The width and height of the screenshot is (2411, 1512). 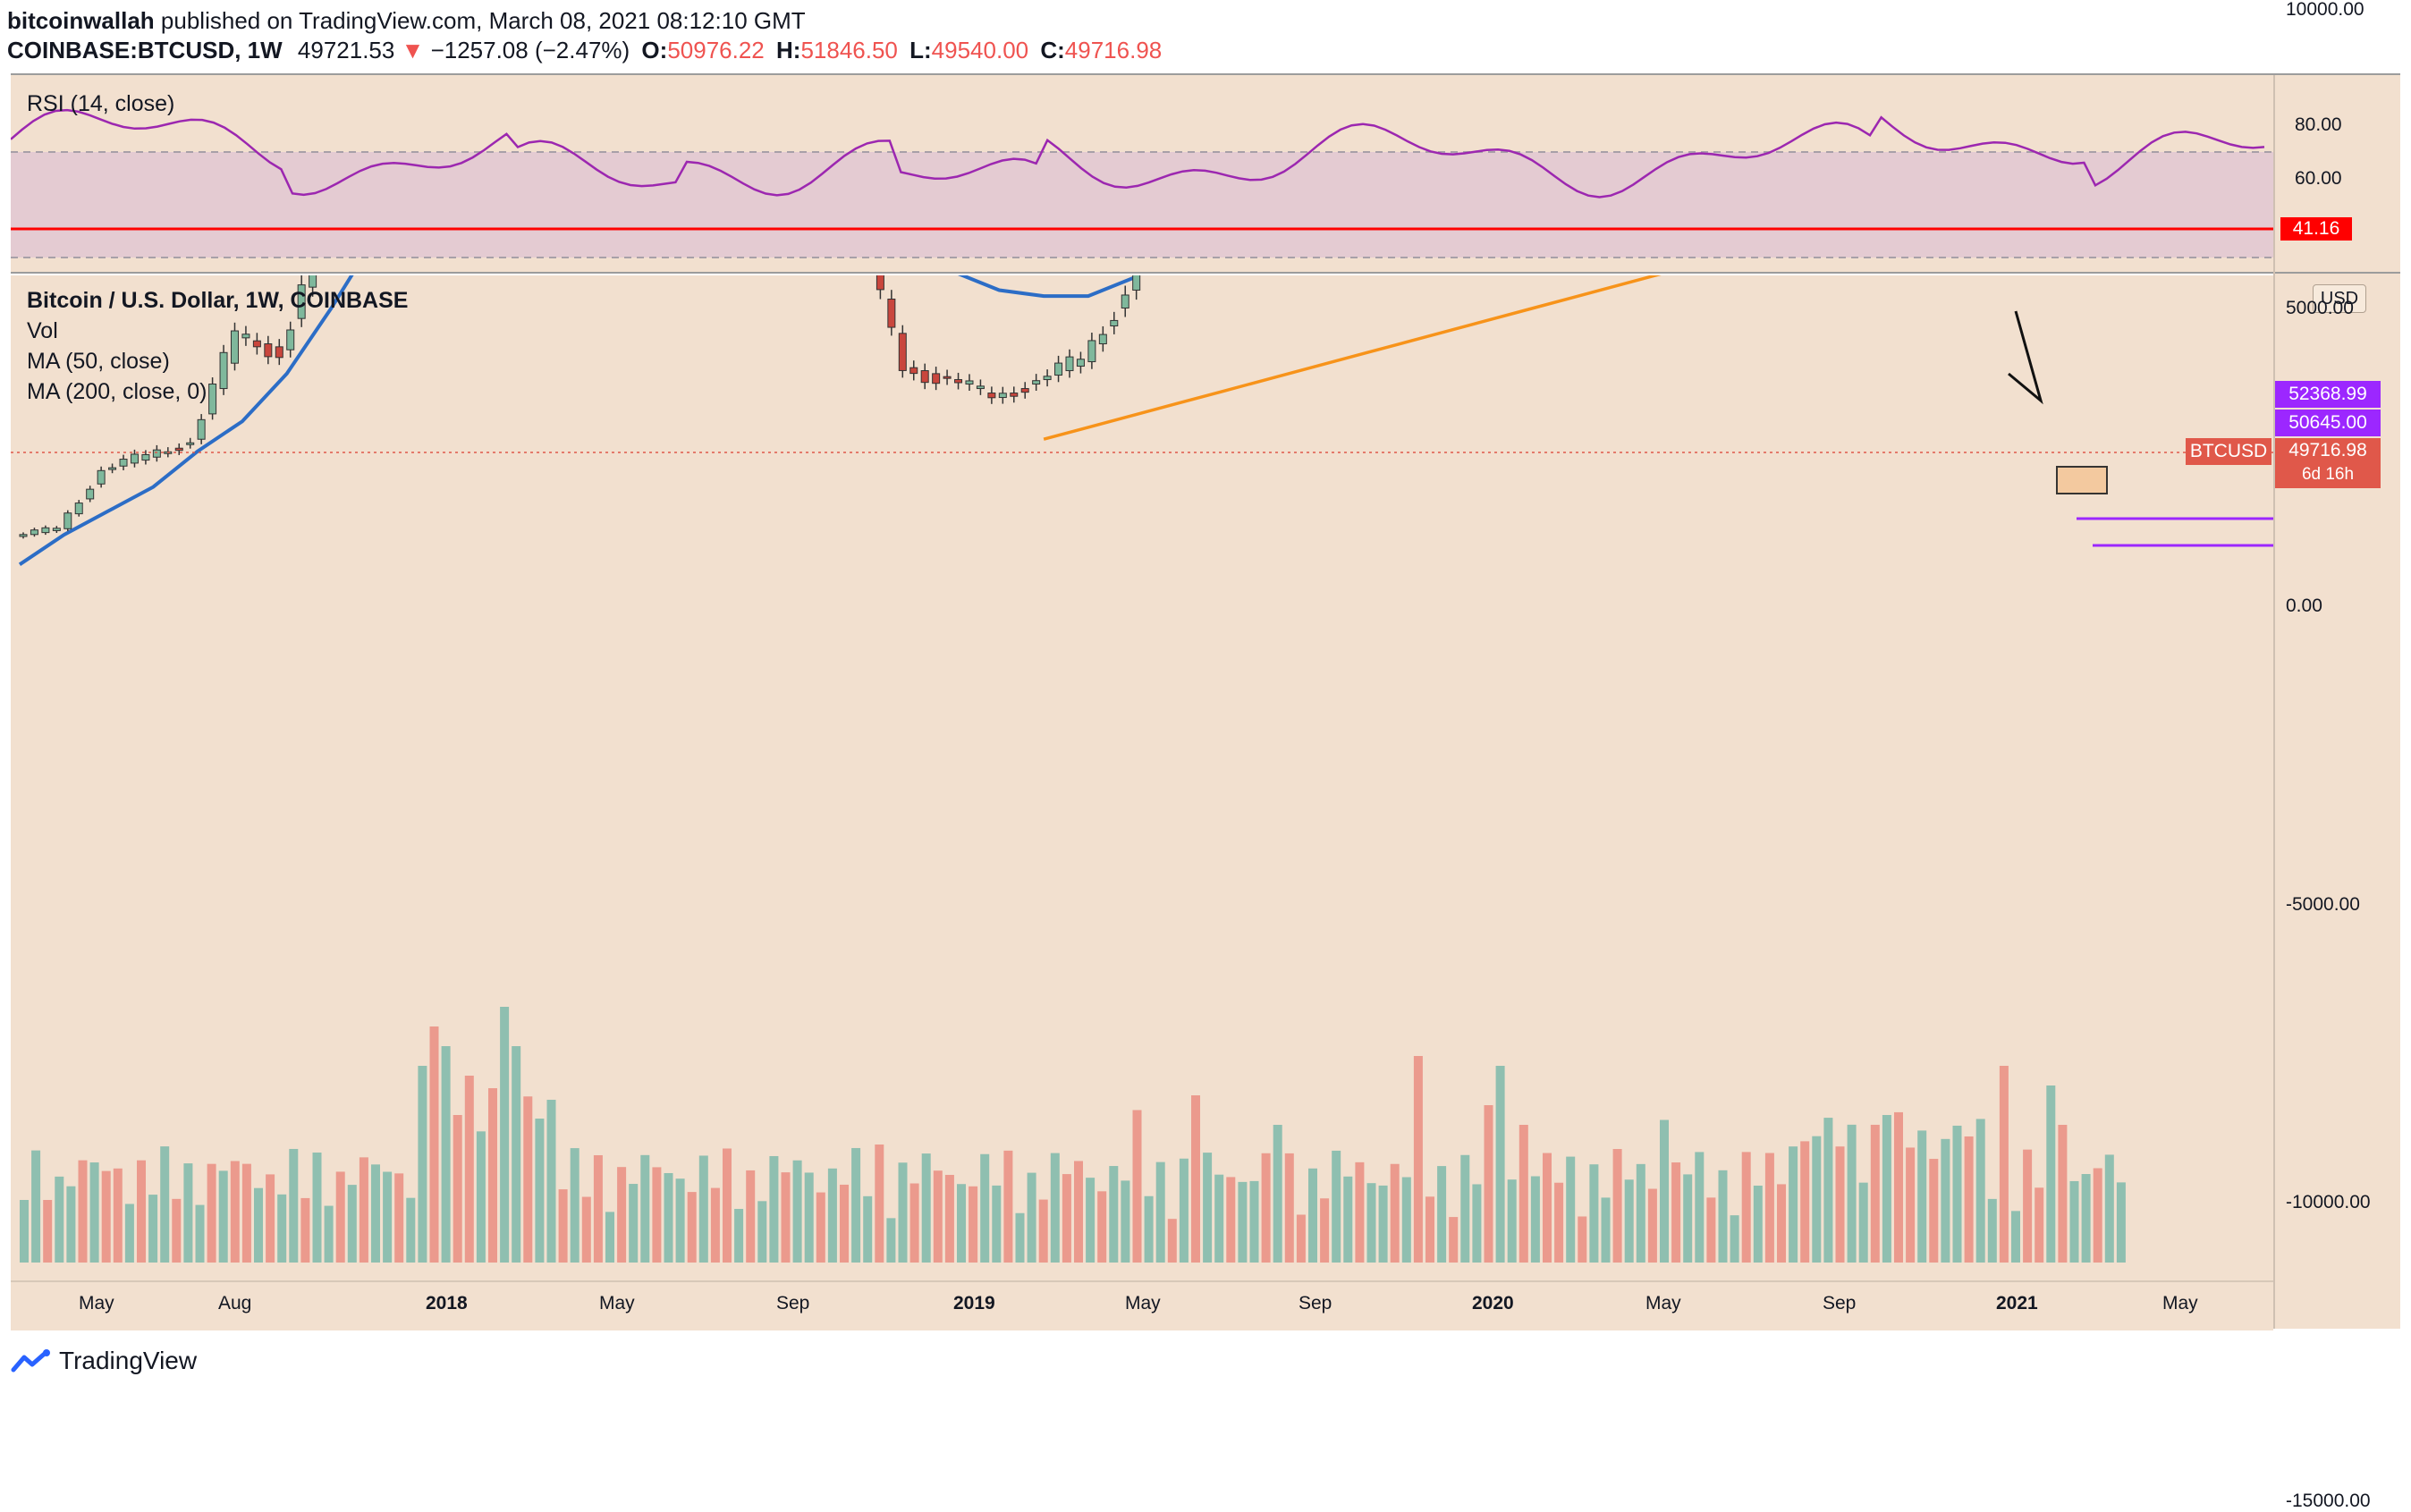 What do you see at coordinates (1840, 1303) in the screenshot?
I see `time-tick: Sep` at bounding box center [1840, 1303].